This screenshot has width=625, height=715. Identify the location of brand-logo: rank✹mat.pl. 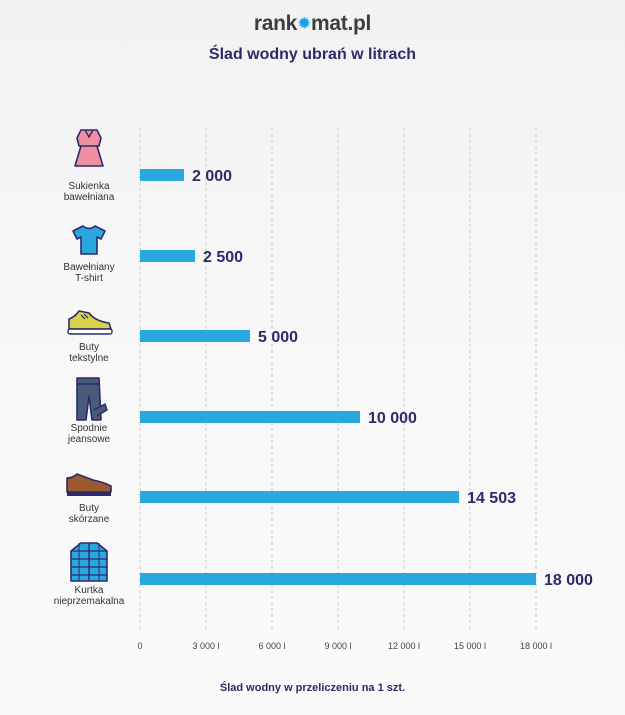
(312, 24).